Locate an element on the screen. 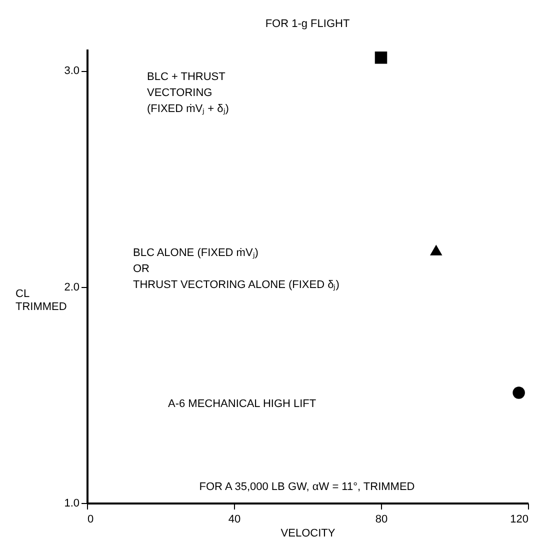  chart-title: FOR 1-g FLIGHT is located at coordinates (307, 24).